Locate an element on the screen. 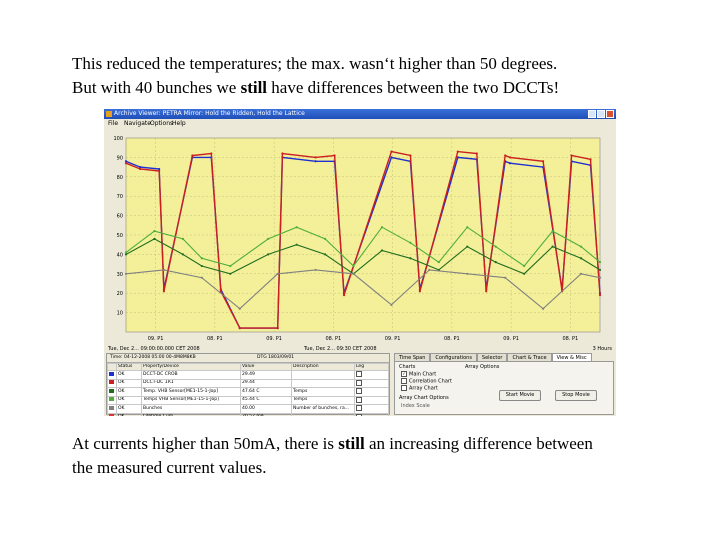 The width and height of the screenshot is (720, 540). tab-time-span: Time Span is located at coordinates (412, 357).